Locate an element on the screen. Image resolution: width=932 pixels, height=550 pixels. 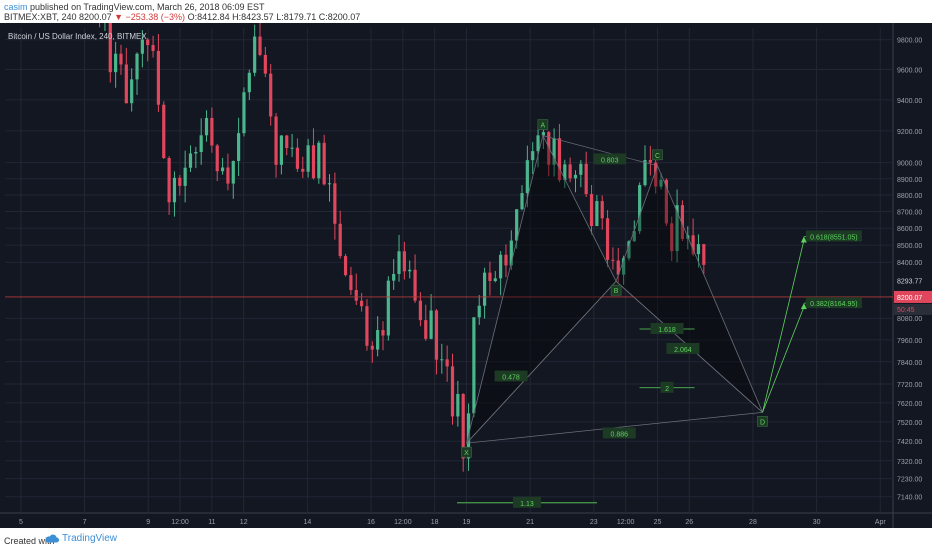
x-tick-label: 7 is located at coordinates (85, 522).